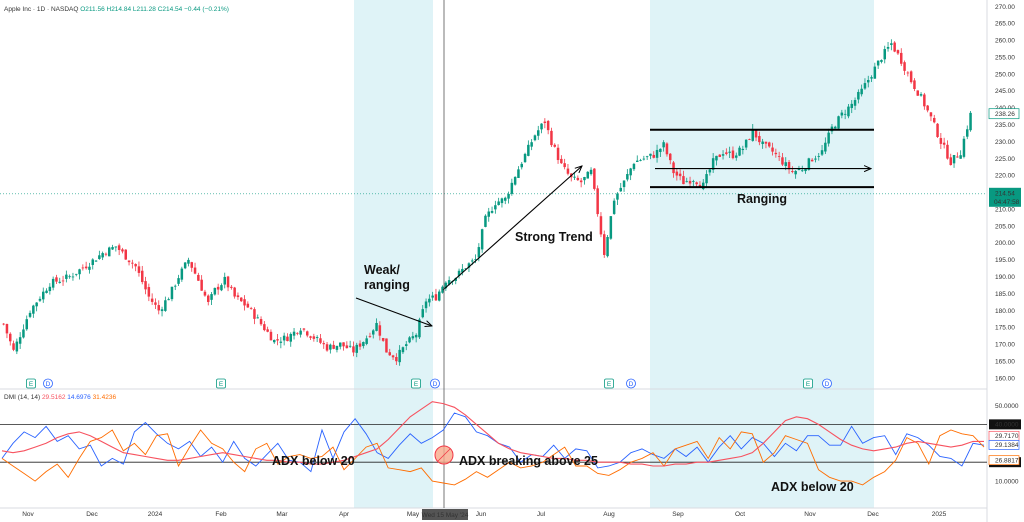 The image size is (1024, 522). Describe the element at coordinates (1005, 378) in the screenshot. I see `price-tick-label: 160.00` at that location.